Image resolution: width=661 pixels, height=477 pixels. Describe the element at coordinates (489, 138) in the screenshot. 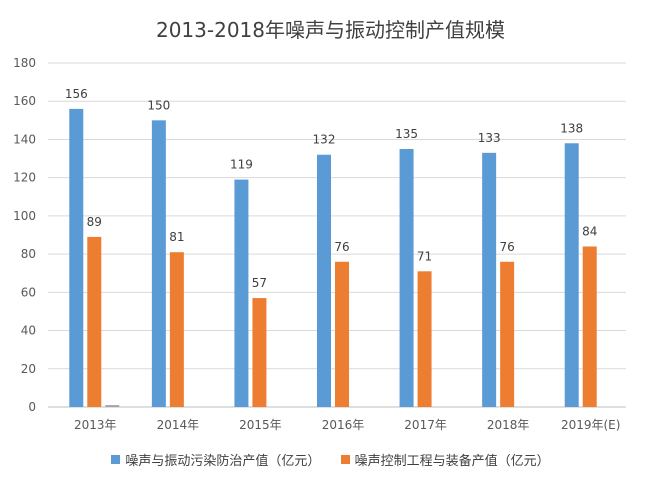

I see `data-label-series-1: 133` at that location.